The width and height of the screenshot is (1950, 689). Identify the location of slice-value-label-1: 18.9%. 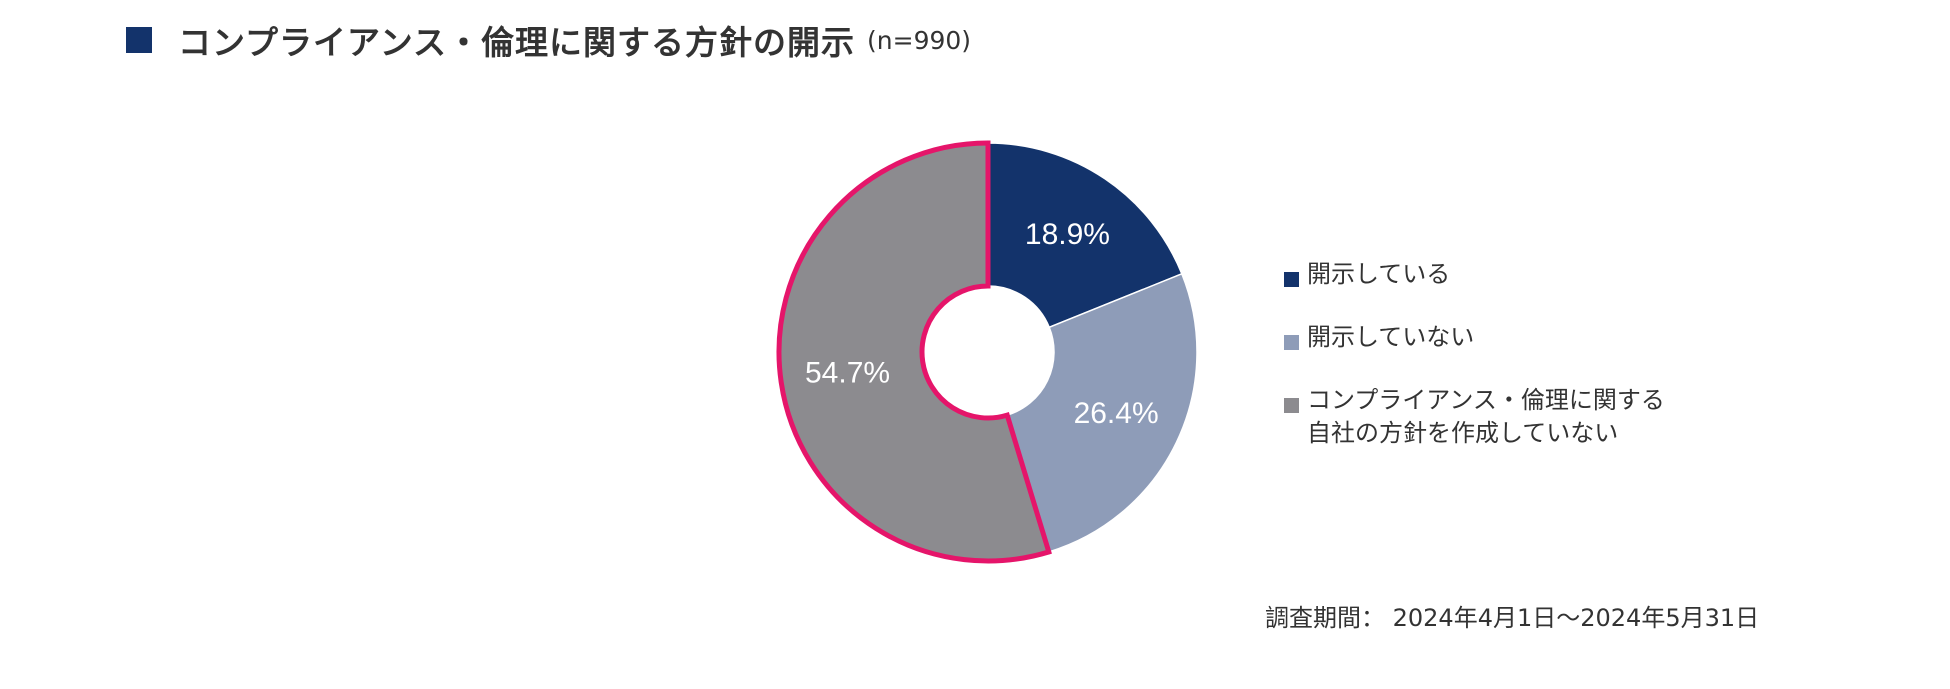
(1067, 234).